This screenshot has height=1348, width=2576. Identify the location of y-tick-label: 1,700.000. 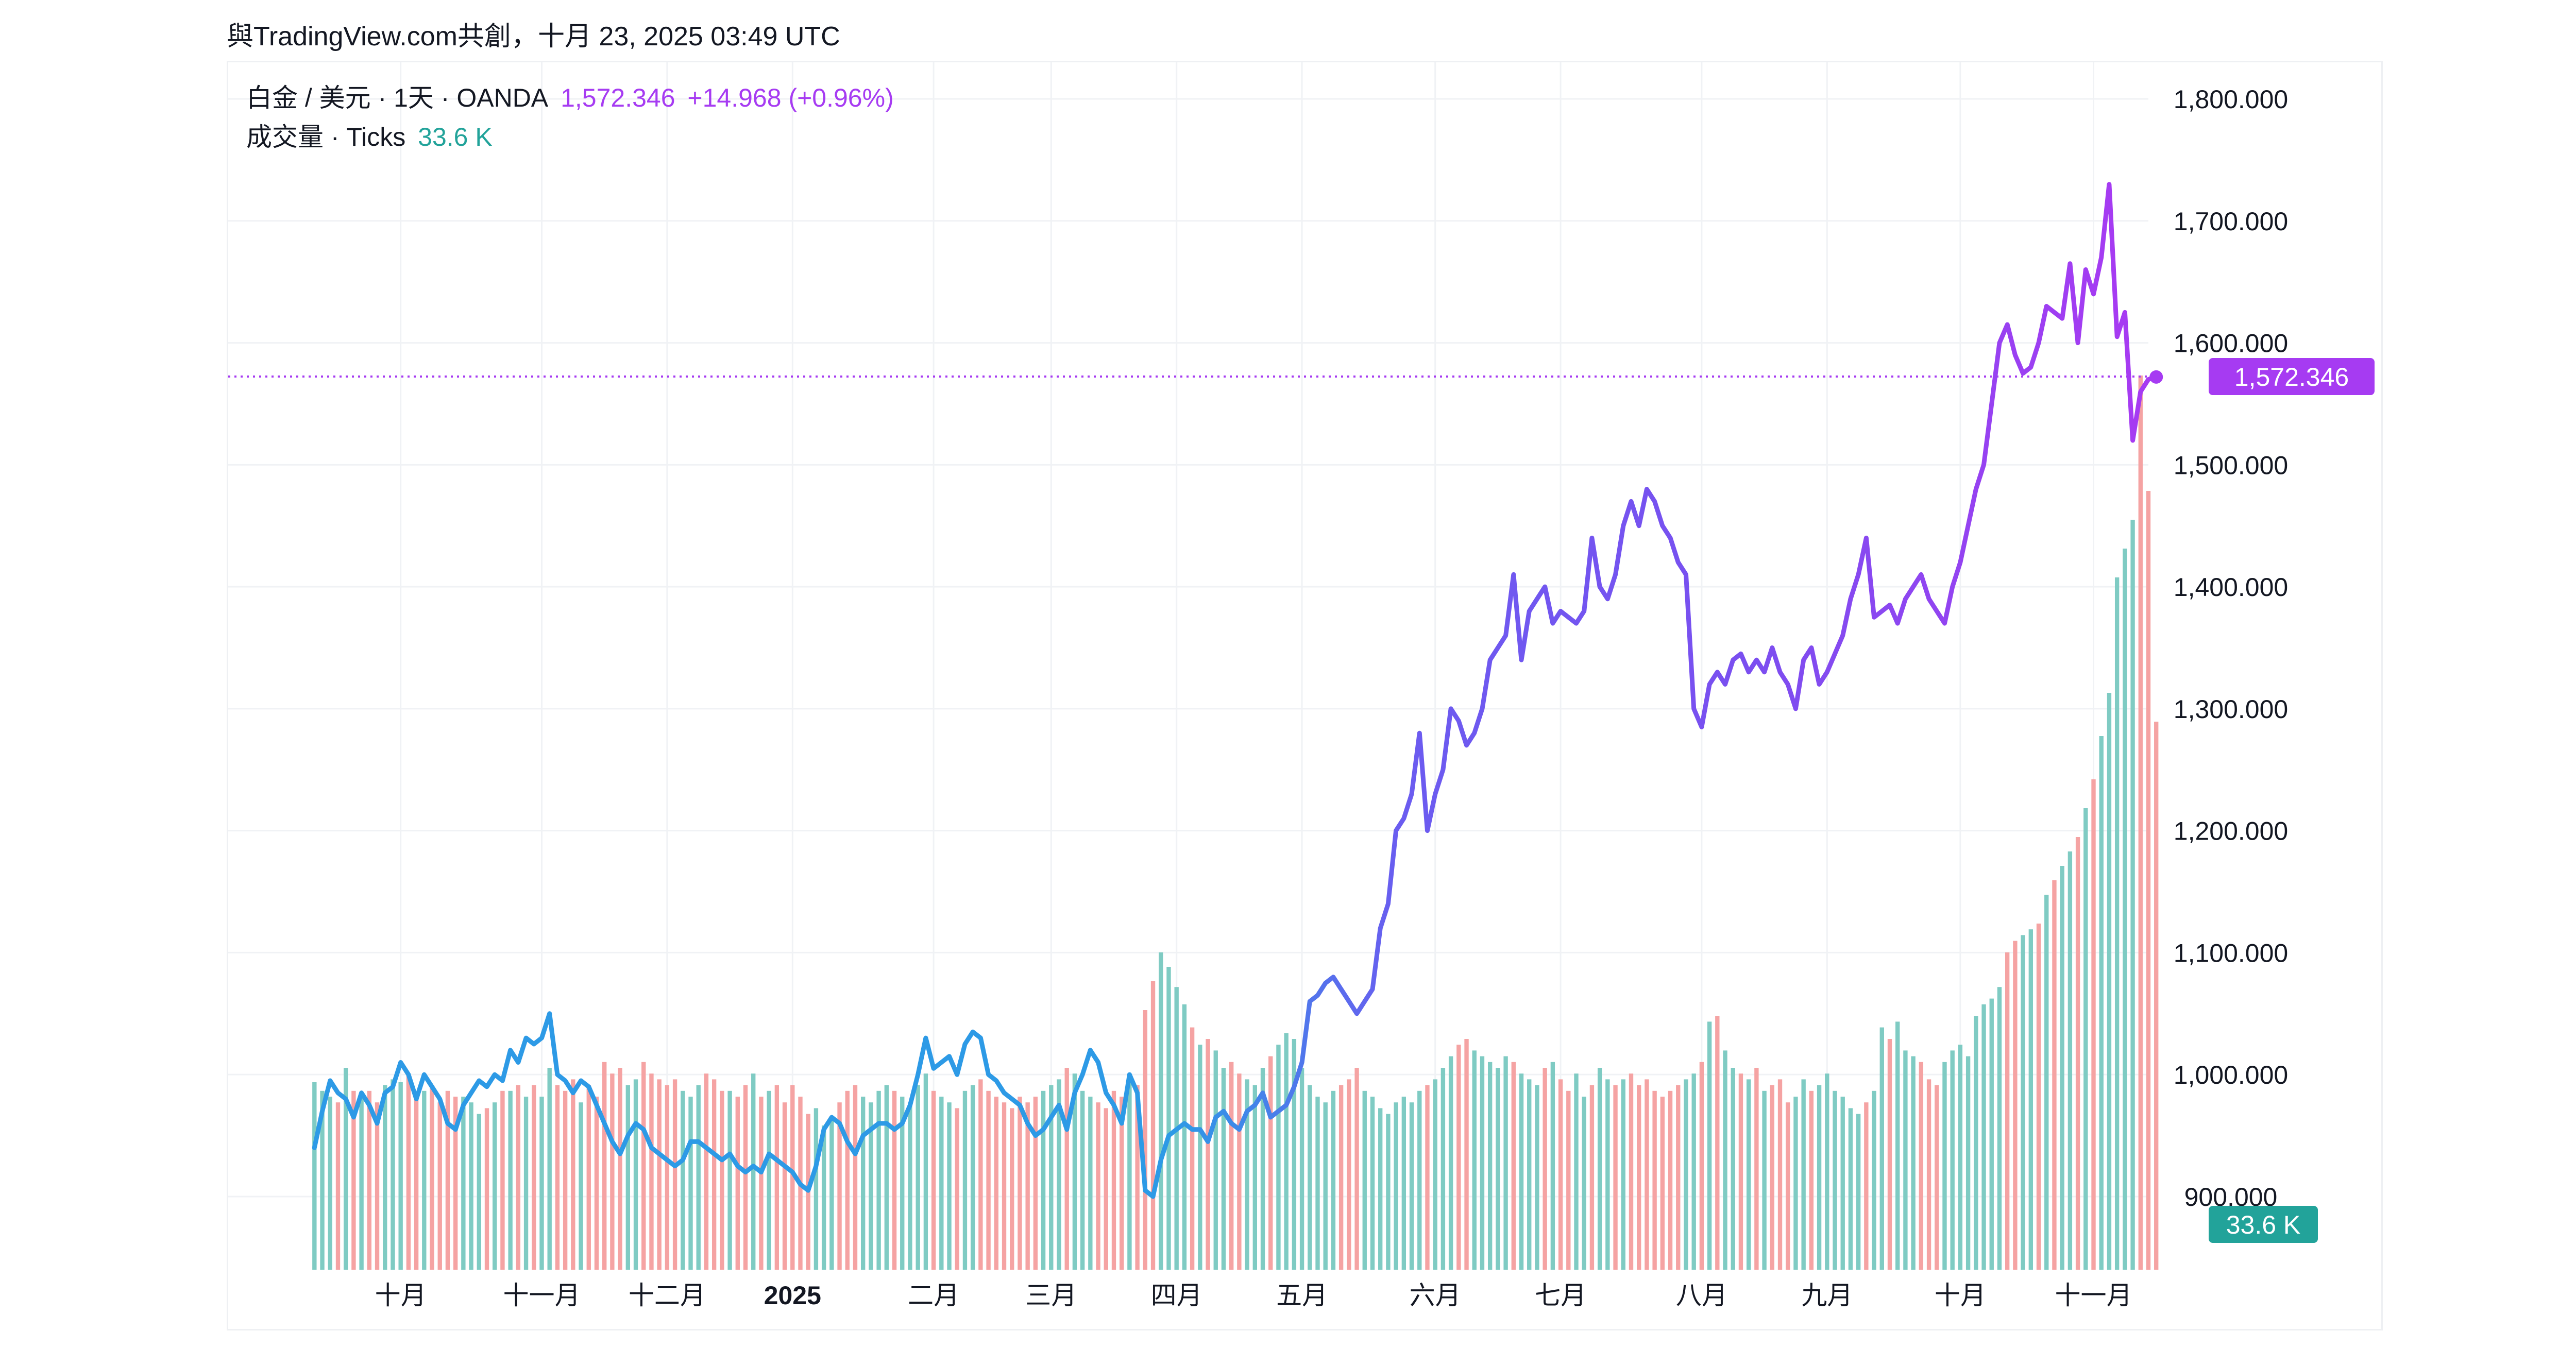
(2231, 221).